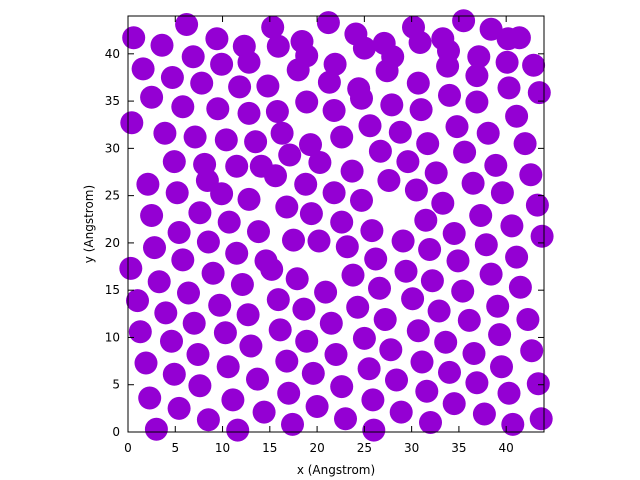 This screenshot has height=480, width=640. What do you see at coordinates (89, 224) in the screenshot?
I see `y-axis-label: y (Angstrom)` at bounding box center [89, 224].